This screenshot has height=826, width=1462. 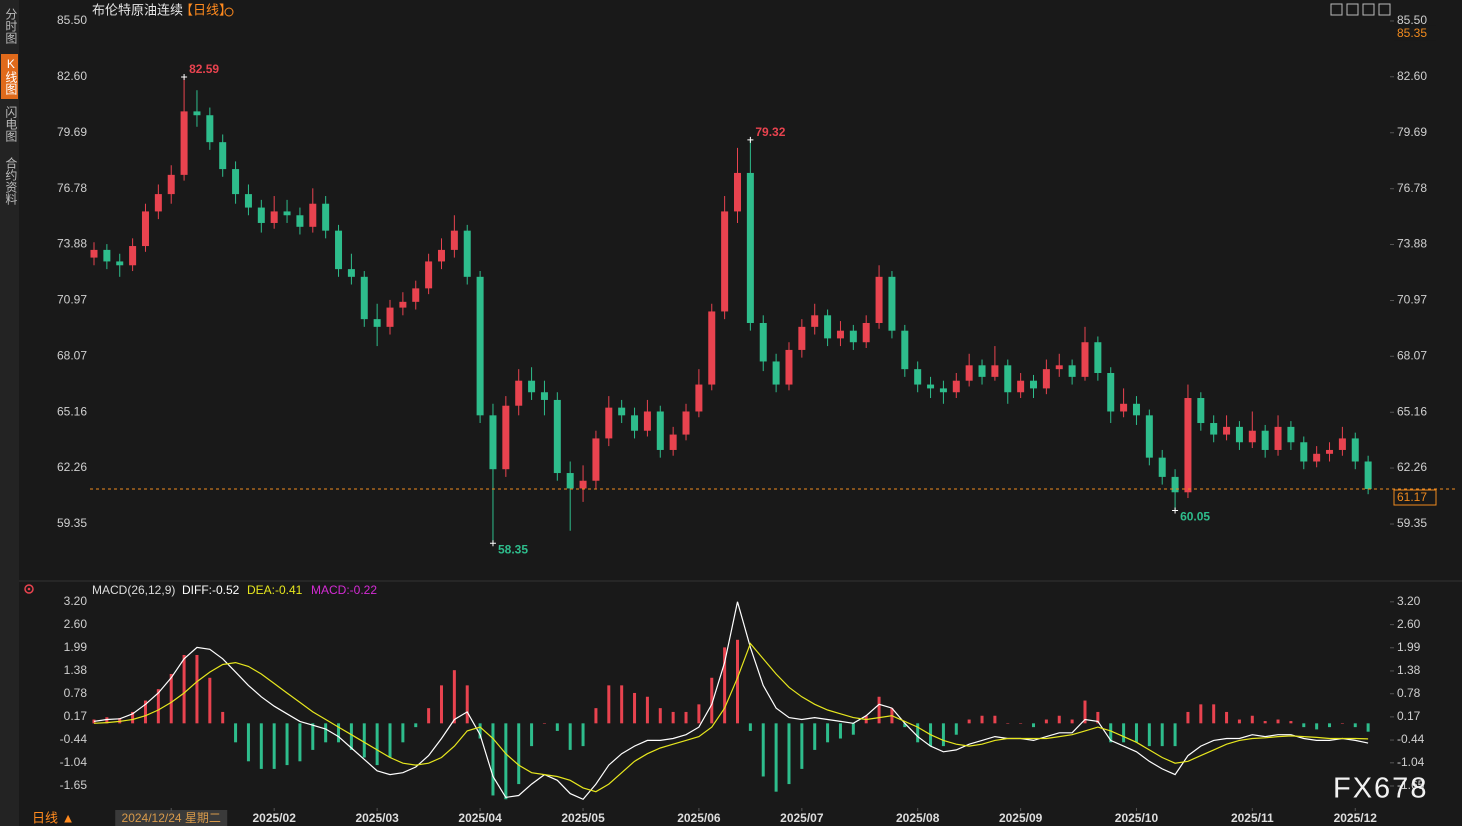 I want to click on annotation-label: 79.32, so click(x=770, y=132).